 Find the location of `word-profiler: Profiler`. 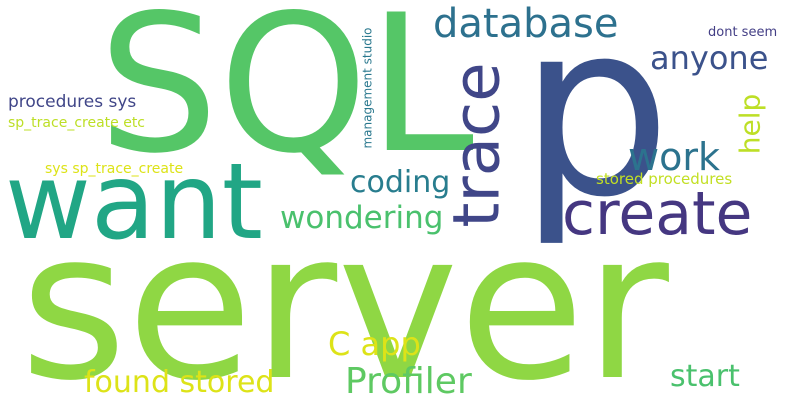

word-profiler: Profiler is located at coordinates (408, 380).